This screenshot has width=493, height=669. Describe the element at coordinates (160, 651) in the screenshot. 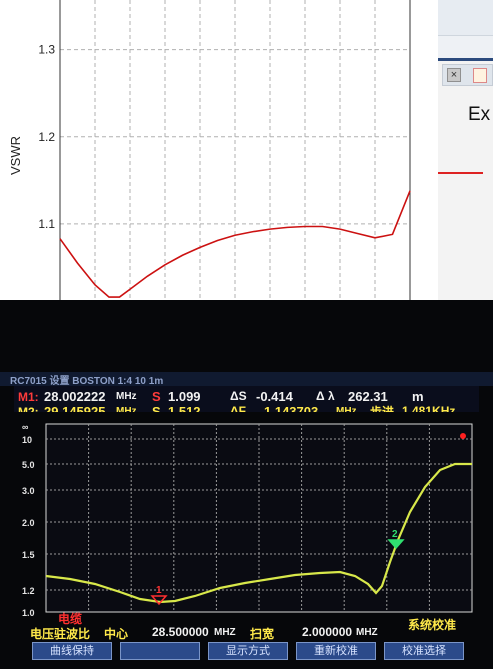

I see `blank-softkey-button` at that location.